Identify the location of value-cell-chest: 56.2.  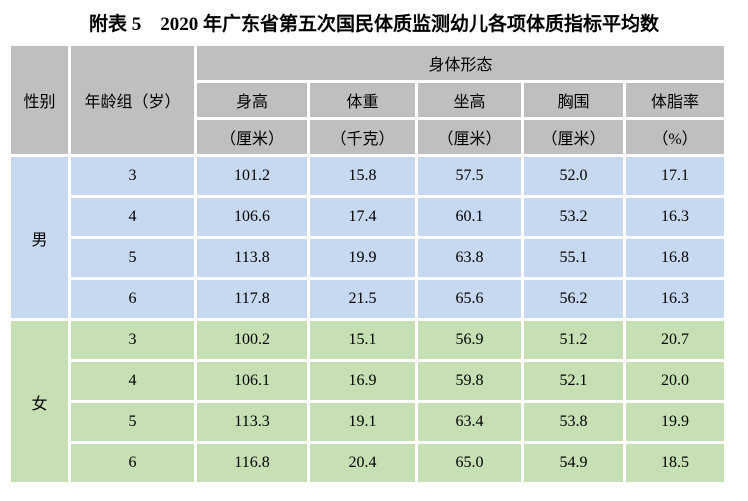
(573, 299).